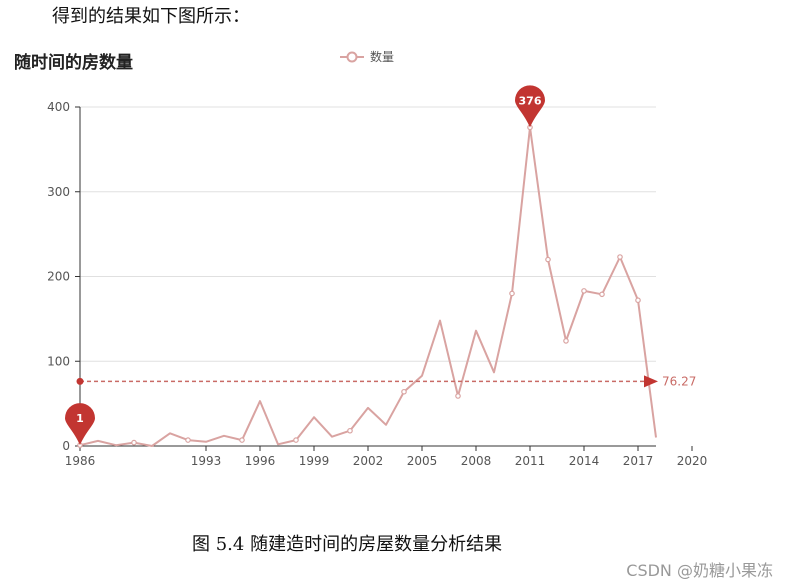 The height and width of the screenshot is (587, 789). Describe the element at coordinates (58, 277) in the screenshot. I see `y-tick-label: 200` at that location.